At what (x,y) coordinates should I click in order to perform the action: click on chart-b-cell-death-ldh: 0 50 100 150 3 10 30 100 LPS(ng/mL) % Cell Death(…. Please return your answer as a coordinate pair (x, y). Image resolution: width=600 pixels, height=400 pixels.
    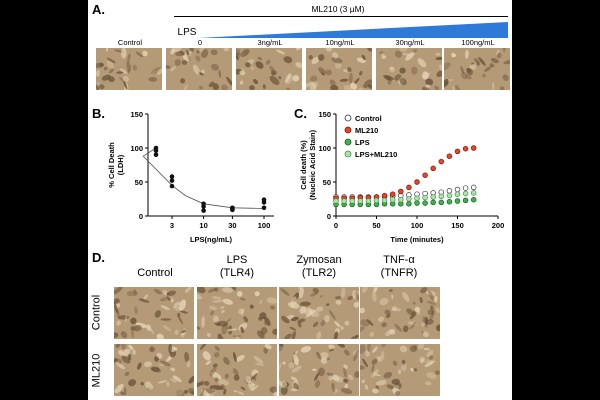
    Looking at the image, I should click on (190, 177).